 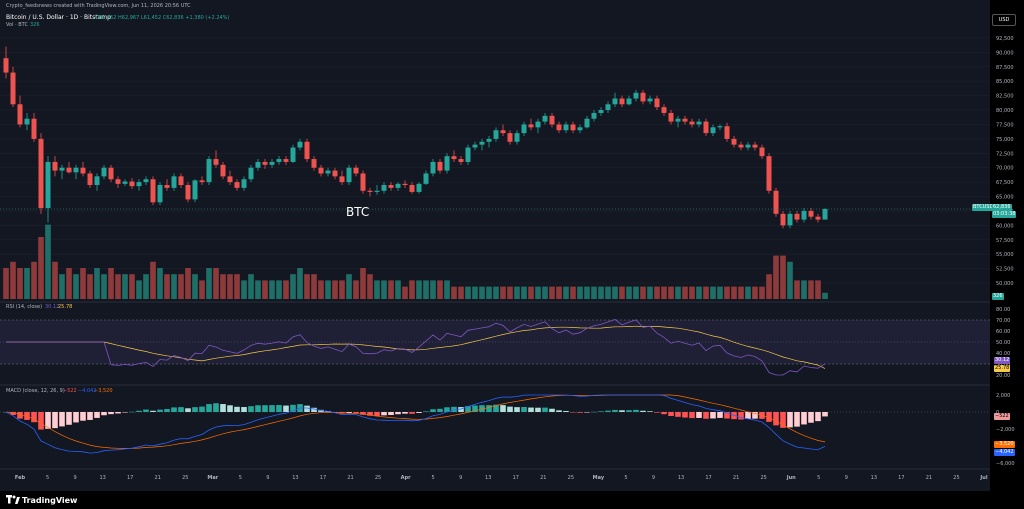 I want to click on rsi-tick-label: 50.00, so click(x=1003, y=343).